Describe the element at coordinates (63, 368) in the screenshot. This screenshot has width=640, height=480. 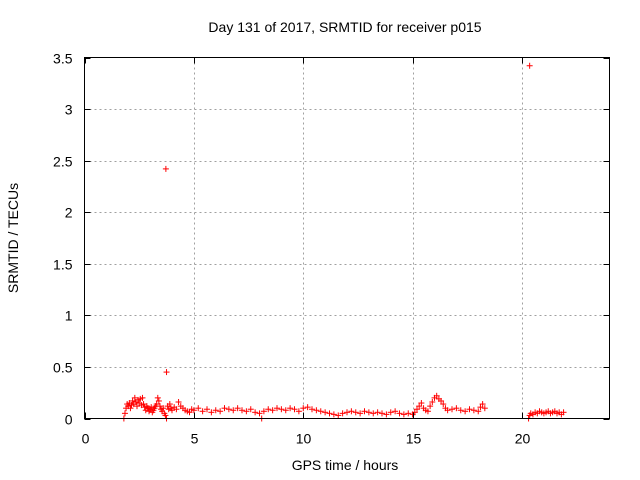
I see `y-tick-label: 0.5` at that location.